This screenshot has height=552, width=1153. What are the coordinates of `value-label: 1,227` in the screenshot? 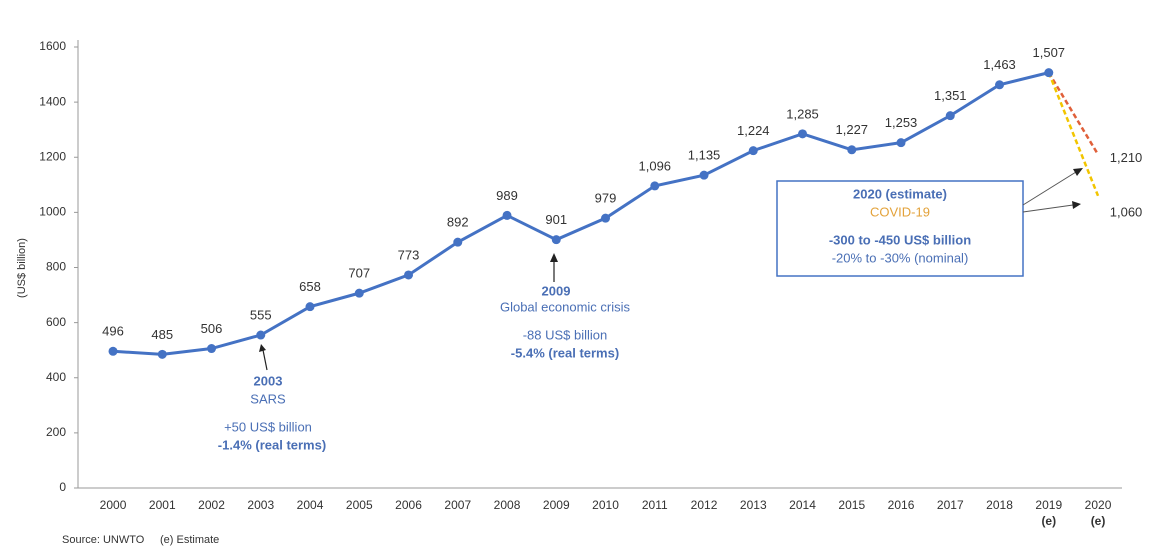 It's located at (852, 129).